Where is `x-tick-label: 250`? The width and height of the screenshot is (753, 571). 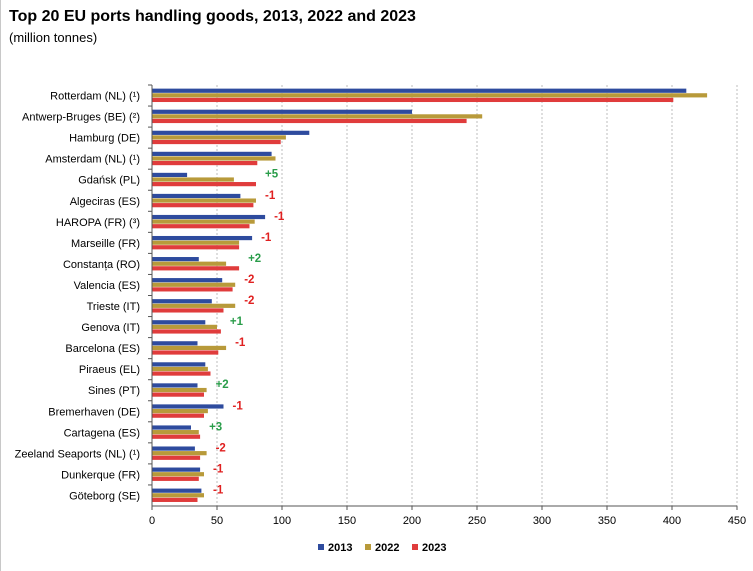 x-tick-label: 250 is located at coordinates (477, 521).